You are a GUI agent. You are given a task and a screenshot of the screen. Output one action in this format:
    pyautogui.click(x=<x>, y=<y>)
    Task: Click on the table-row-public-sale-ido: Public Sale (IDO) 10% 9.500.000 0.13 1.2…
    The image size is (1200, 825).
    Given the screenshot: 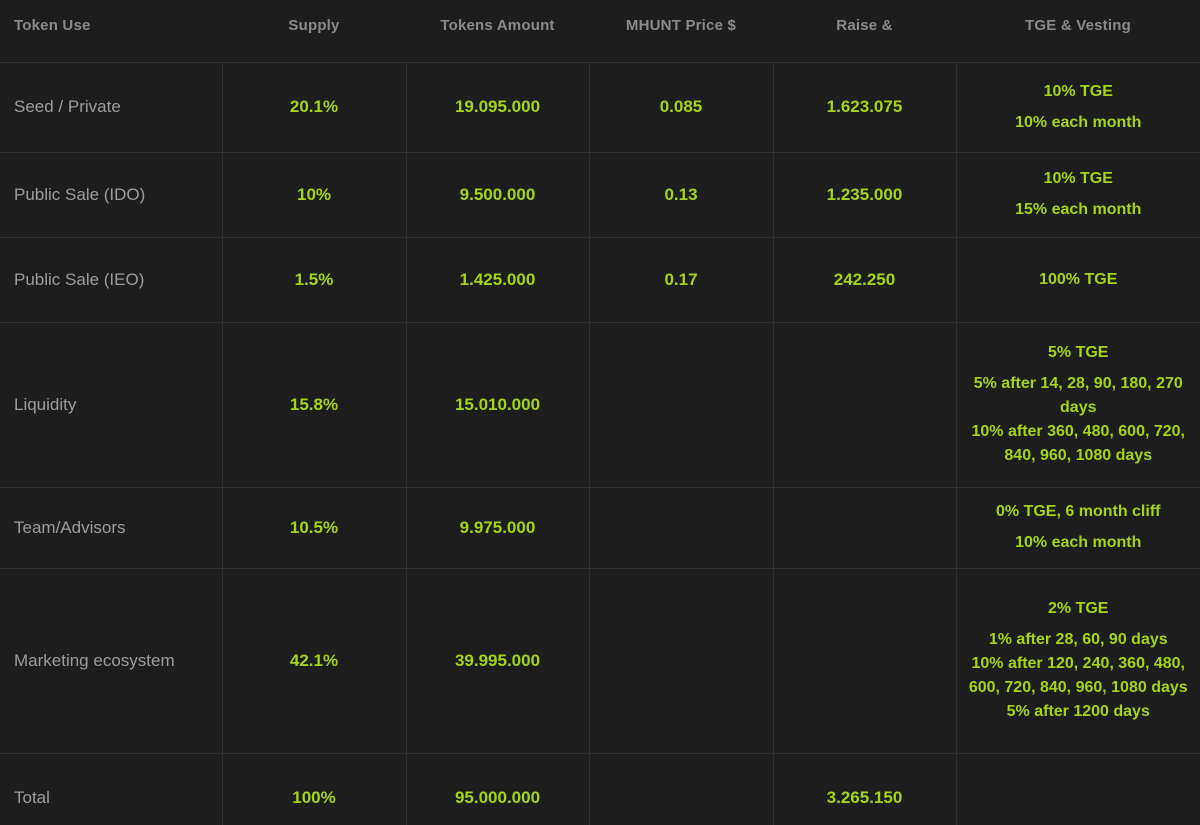 What is the action you would take?
    pyautogui.click(x=600, y=194)
    